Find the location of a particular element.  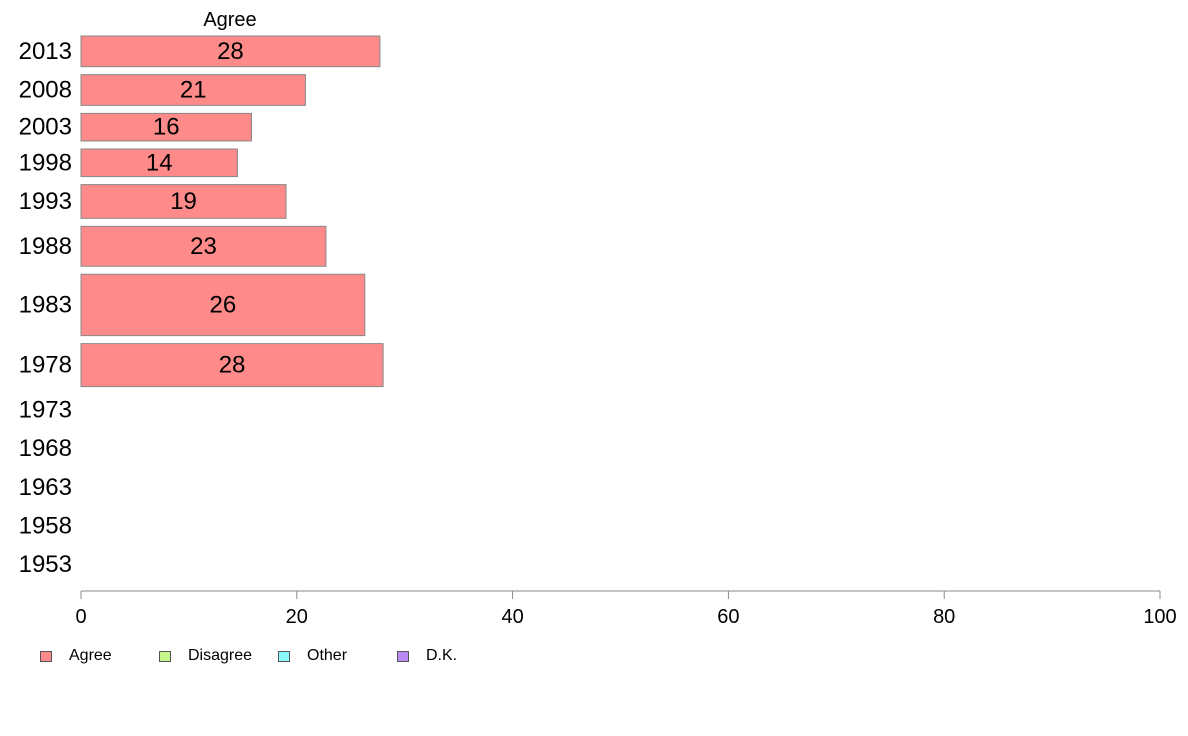

legend-item-agree: Agree is located at coordinates (76, 656).